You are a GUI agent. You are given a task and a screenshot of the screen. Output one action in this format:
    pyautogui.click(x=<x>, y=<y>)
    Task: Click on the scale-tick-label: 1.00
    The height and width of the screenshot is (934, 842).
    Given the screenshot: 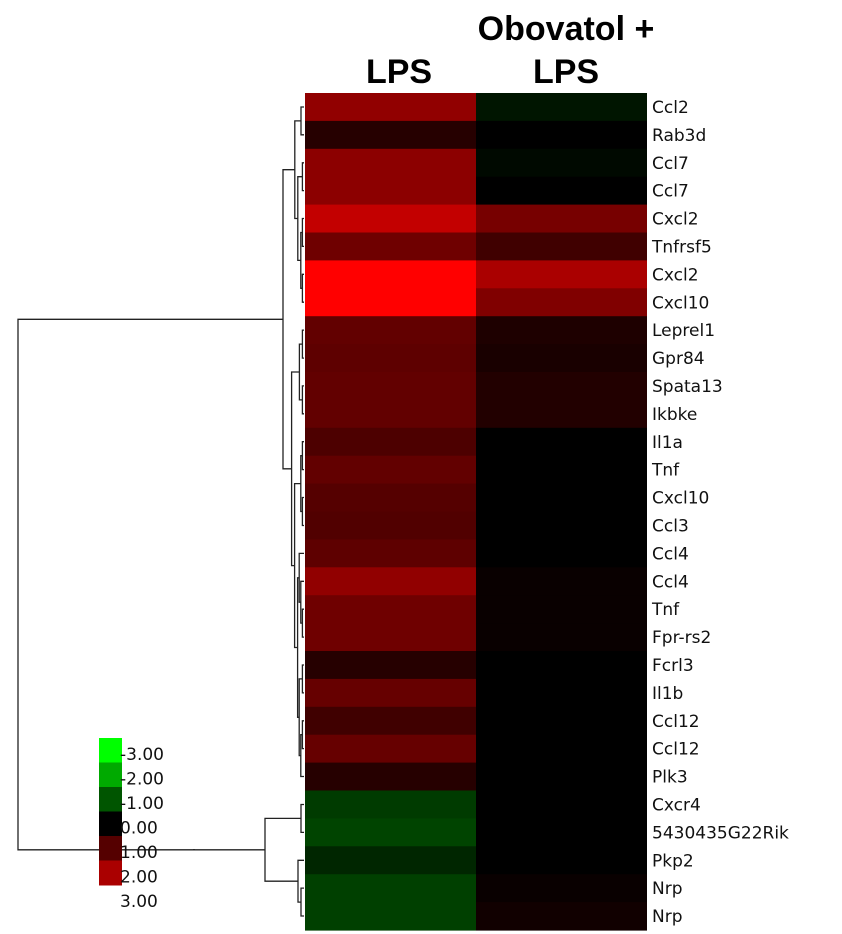 What is the action you would take?
    pyautogui.click(x=139, y=853)
    